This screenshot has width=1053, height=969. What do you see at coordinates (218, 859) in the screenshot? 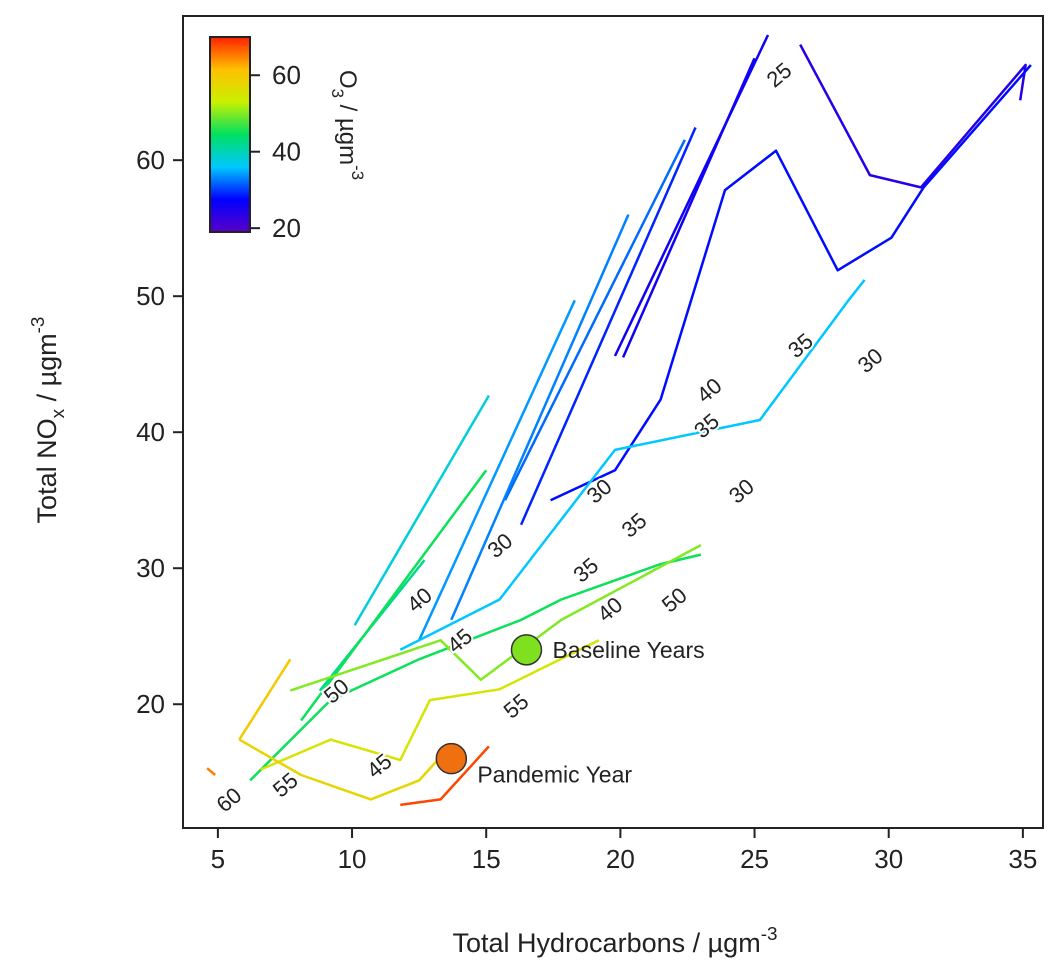
I see `x-tick-label: 5` at bounding box center [218, 859].